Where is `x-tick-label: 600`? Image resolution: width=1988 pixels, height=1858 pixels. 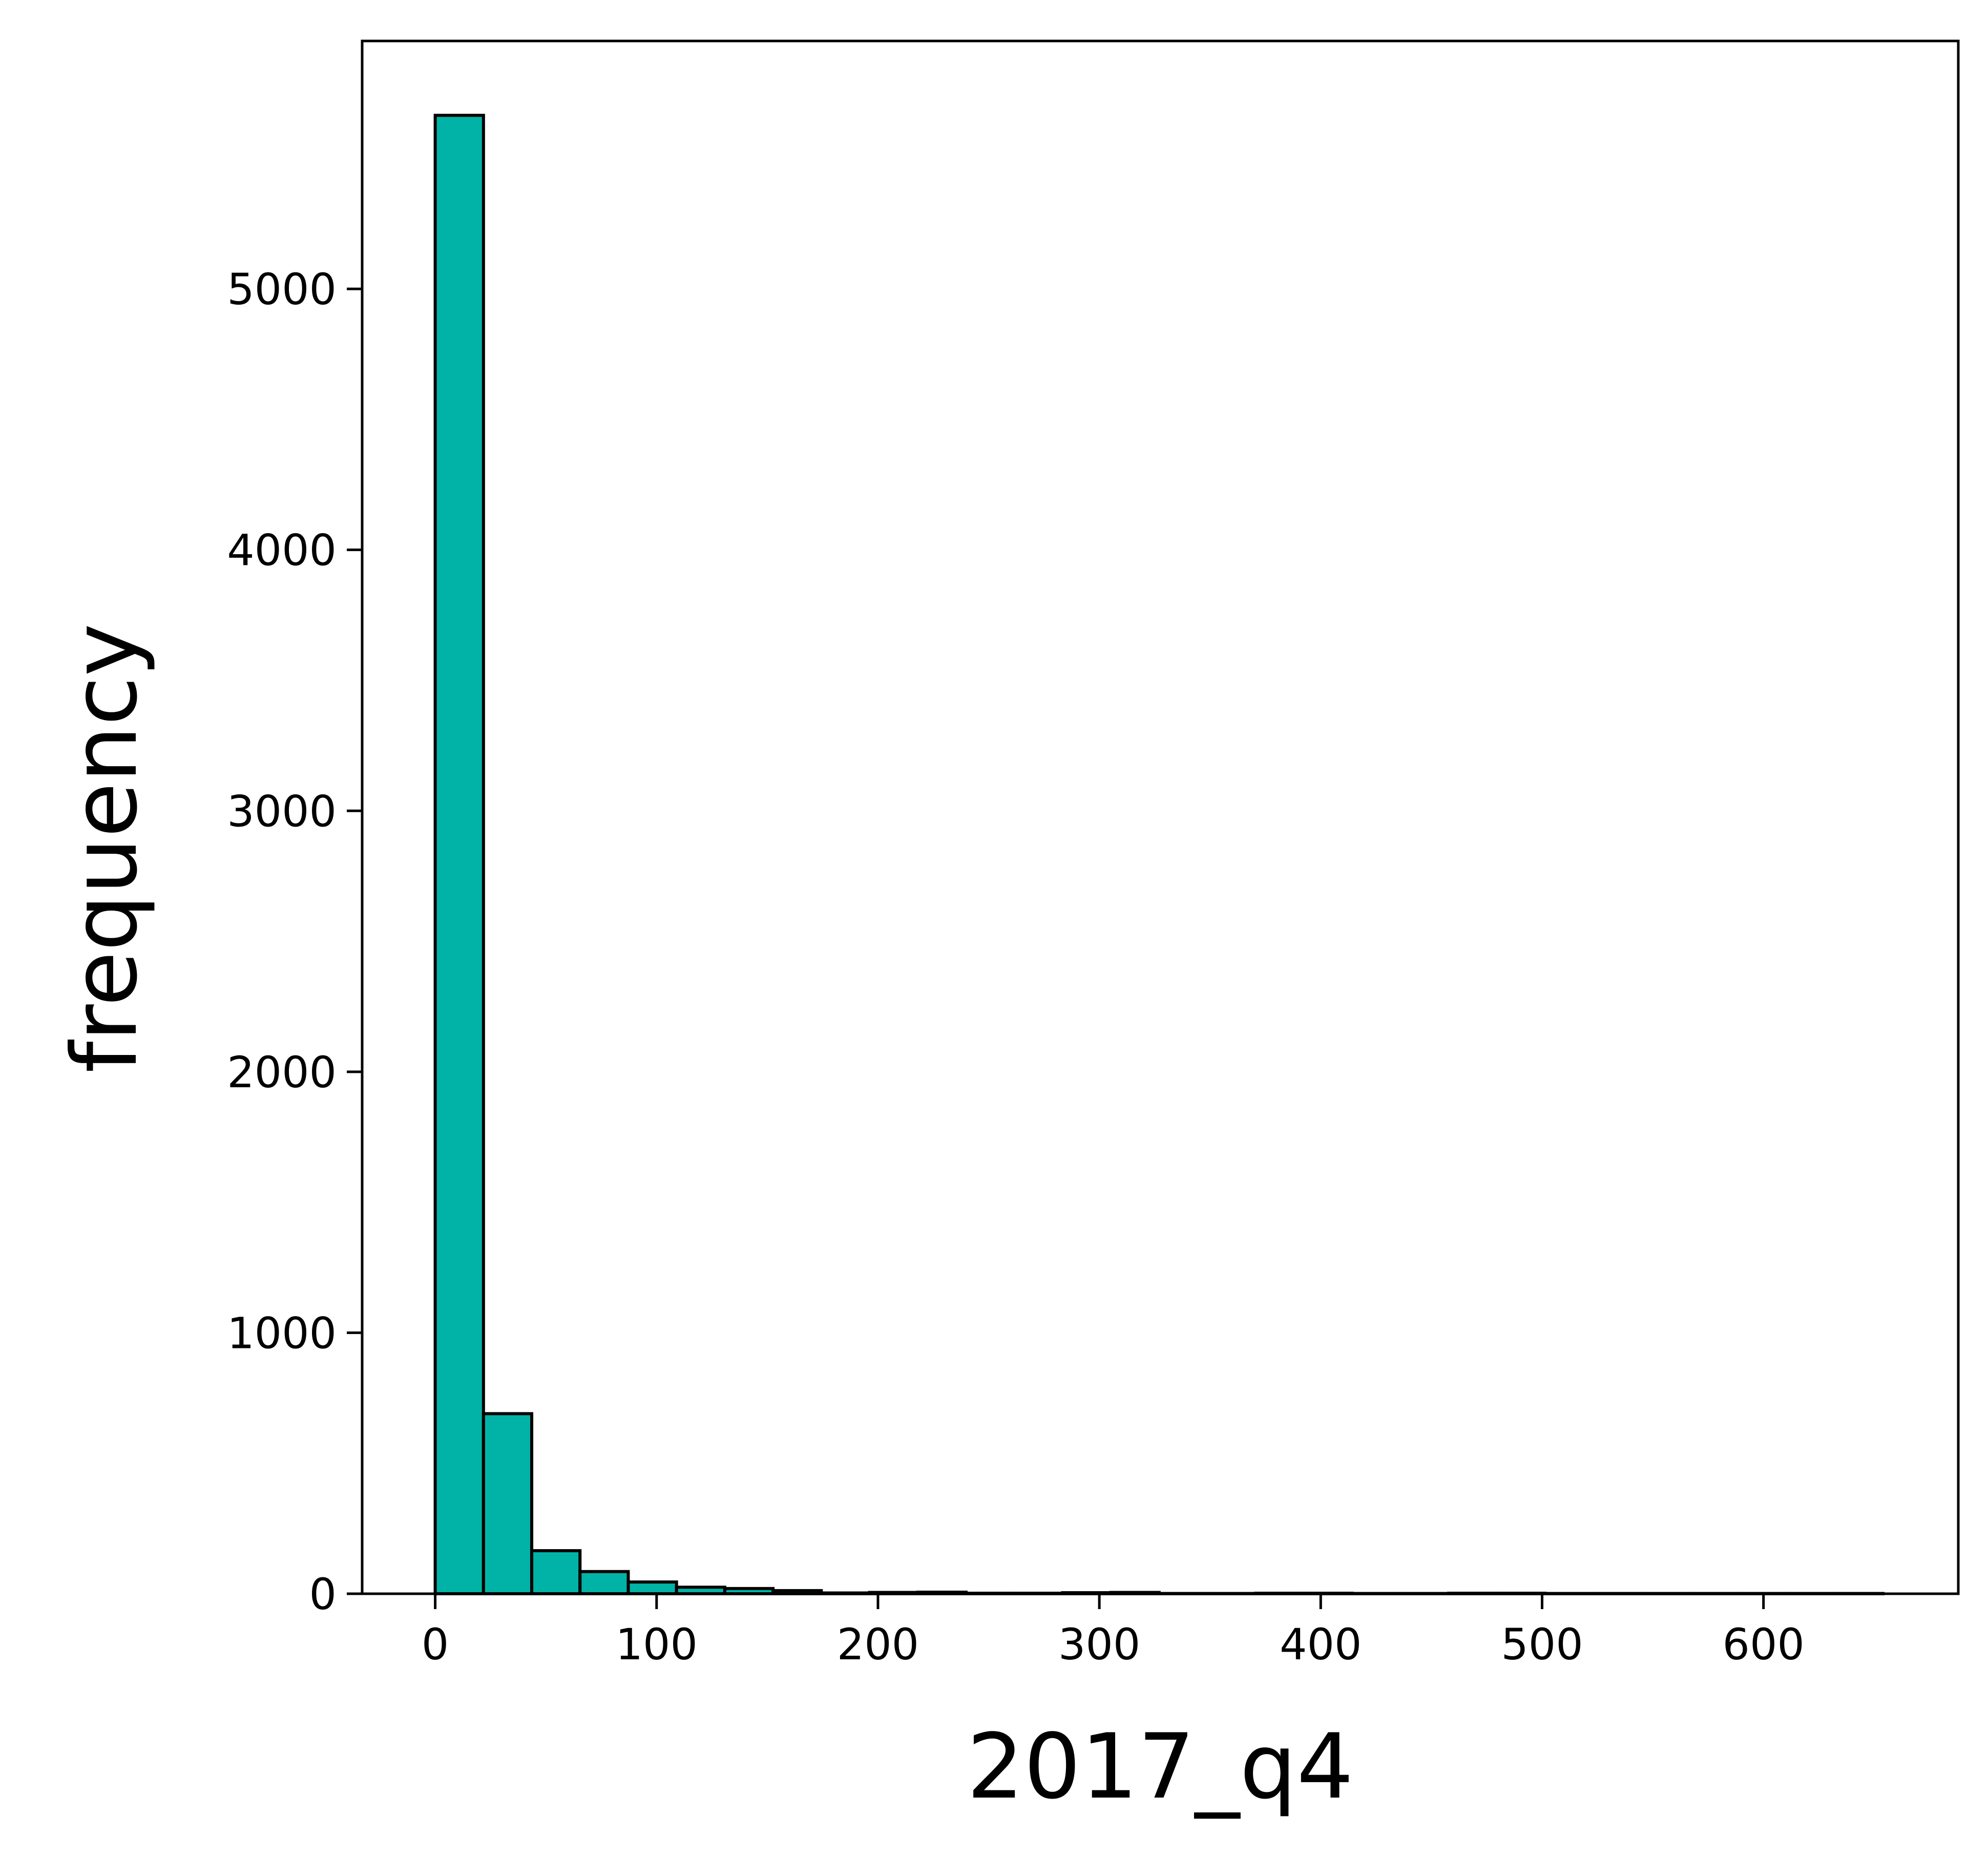 x-tick-label: 600 is located at coordinates (1764, 1644).